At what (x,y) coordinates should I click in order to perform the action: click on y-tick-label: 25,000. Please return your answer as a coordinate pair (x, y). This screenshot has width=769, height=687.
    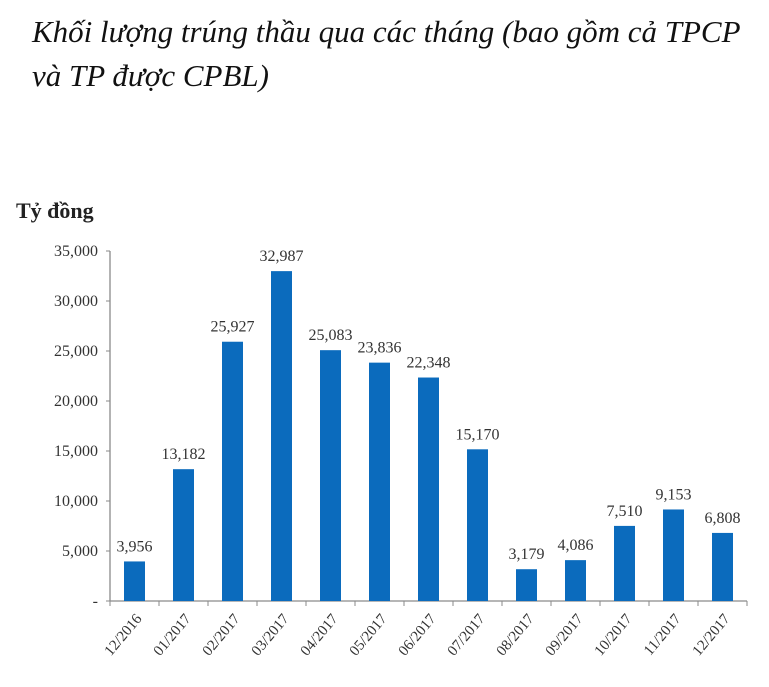
    Looking at the image, I should click on (76, 351).